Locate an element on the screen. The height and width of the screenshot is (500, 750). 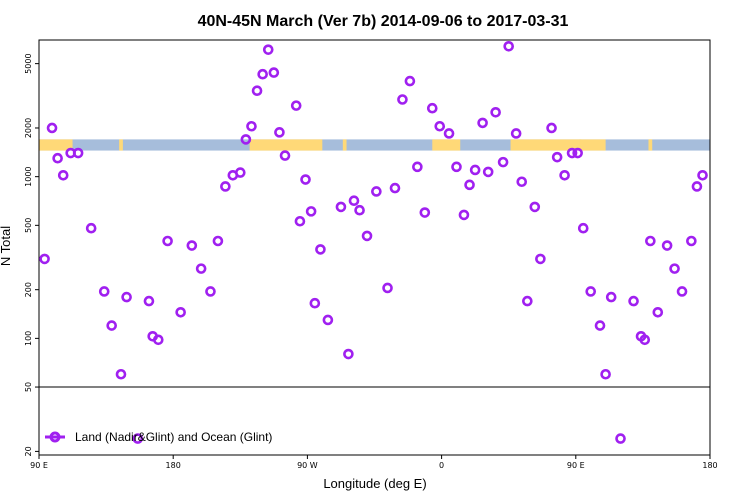
legend-label: Land (Nadir&Glint) and Ocean (Glint) is located at coordinates (173, 437).